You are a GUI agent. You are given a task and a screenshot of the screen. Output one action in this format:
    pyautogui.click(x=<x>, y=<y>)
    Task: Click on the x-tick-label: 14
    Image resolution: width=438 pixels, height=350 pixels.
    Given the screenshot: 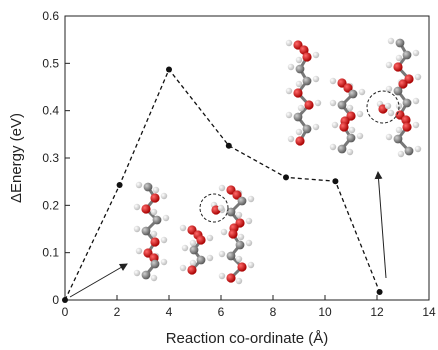 What is the action you would take?
    pyautogui.click(x=429, y=312)
    